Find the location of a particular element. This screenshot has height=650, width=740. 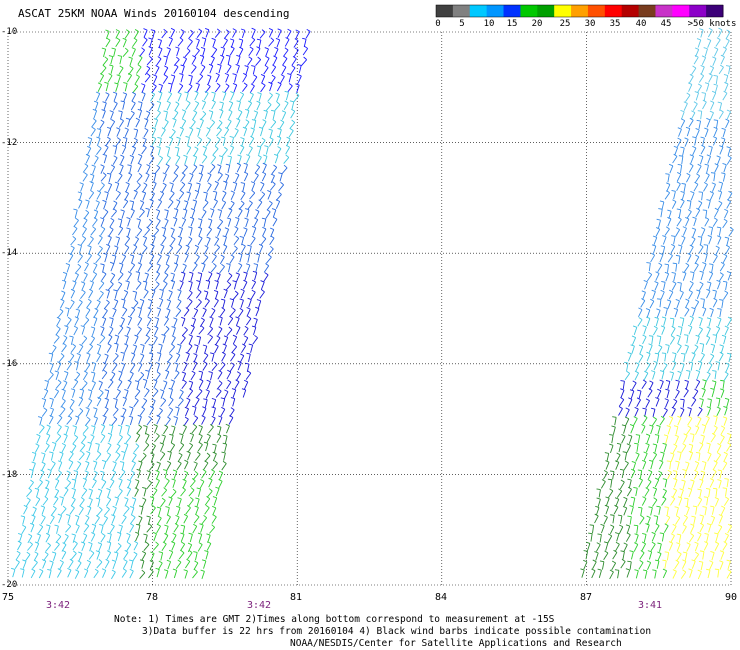

time-label-middle: 3:42 is located at coordinates (259, 605).